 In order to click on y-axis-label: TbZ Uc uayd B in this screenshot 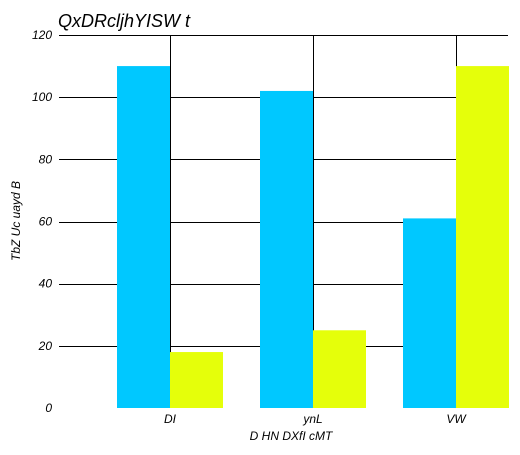, I will do `click(16, 221)`.